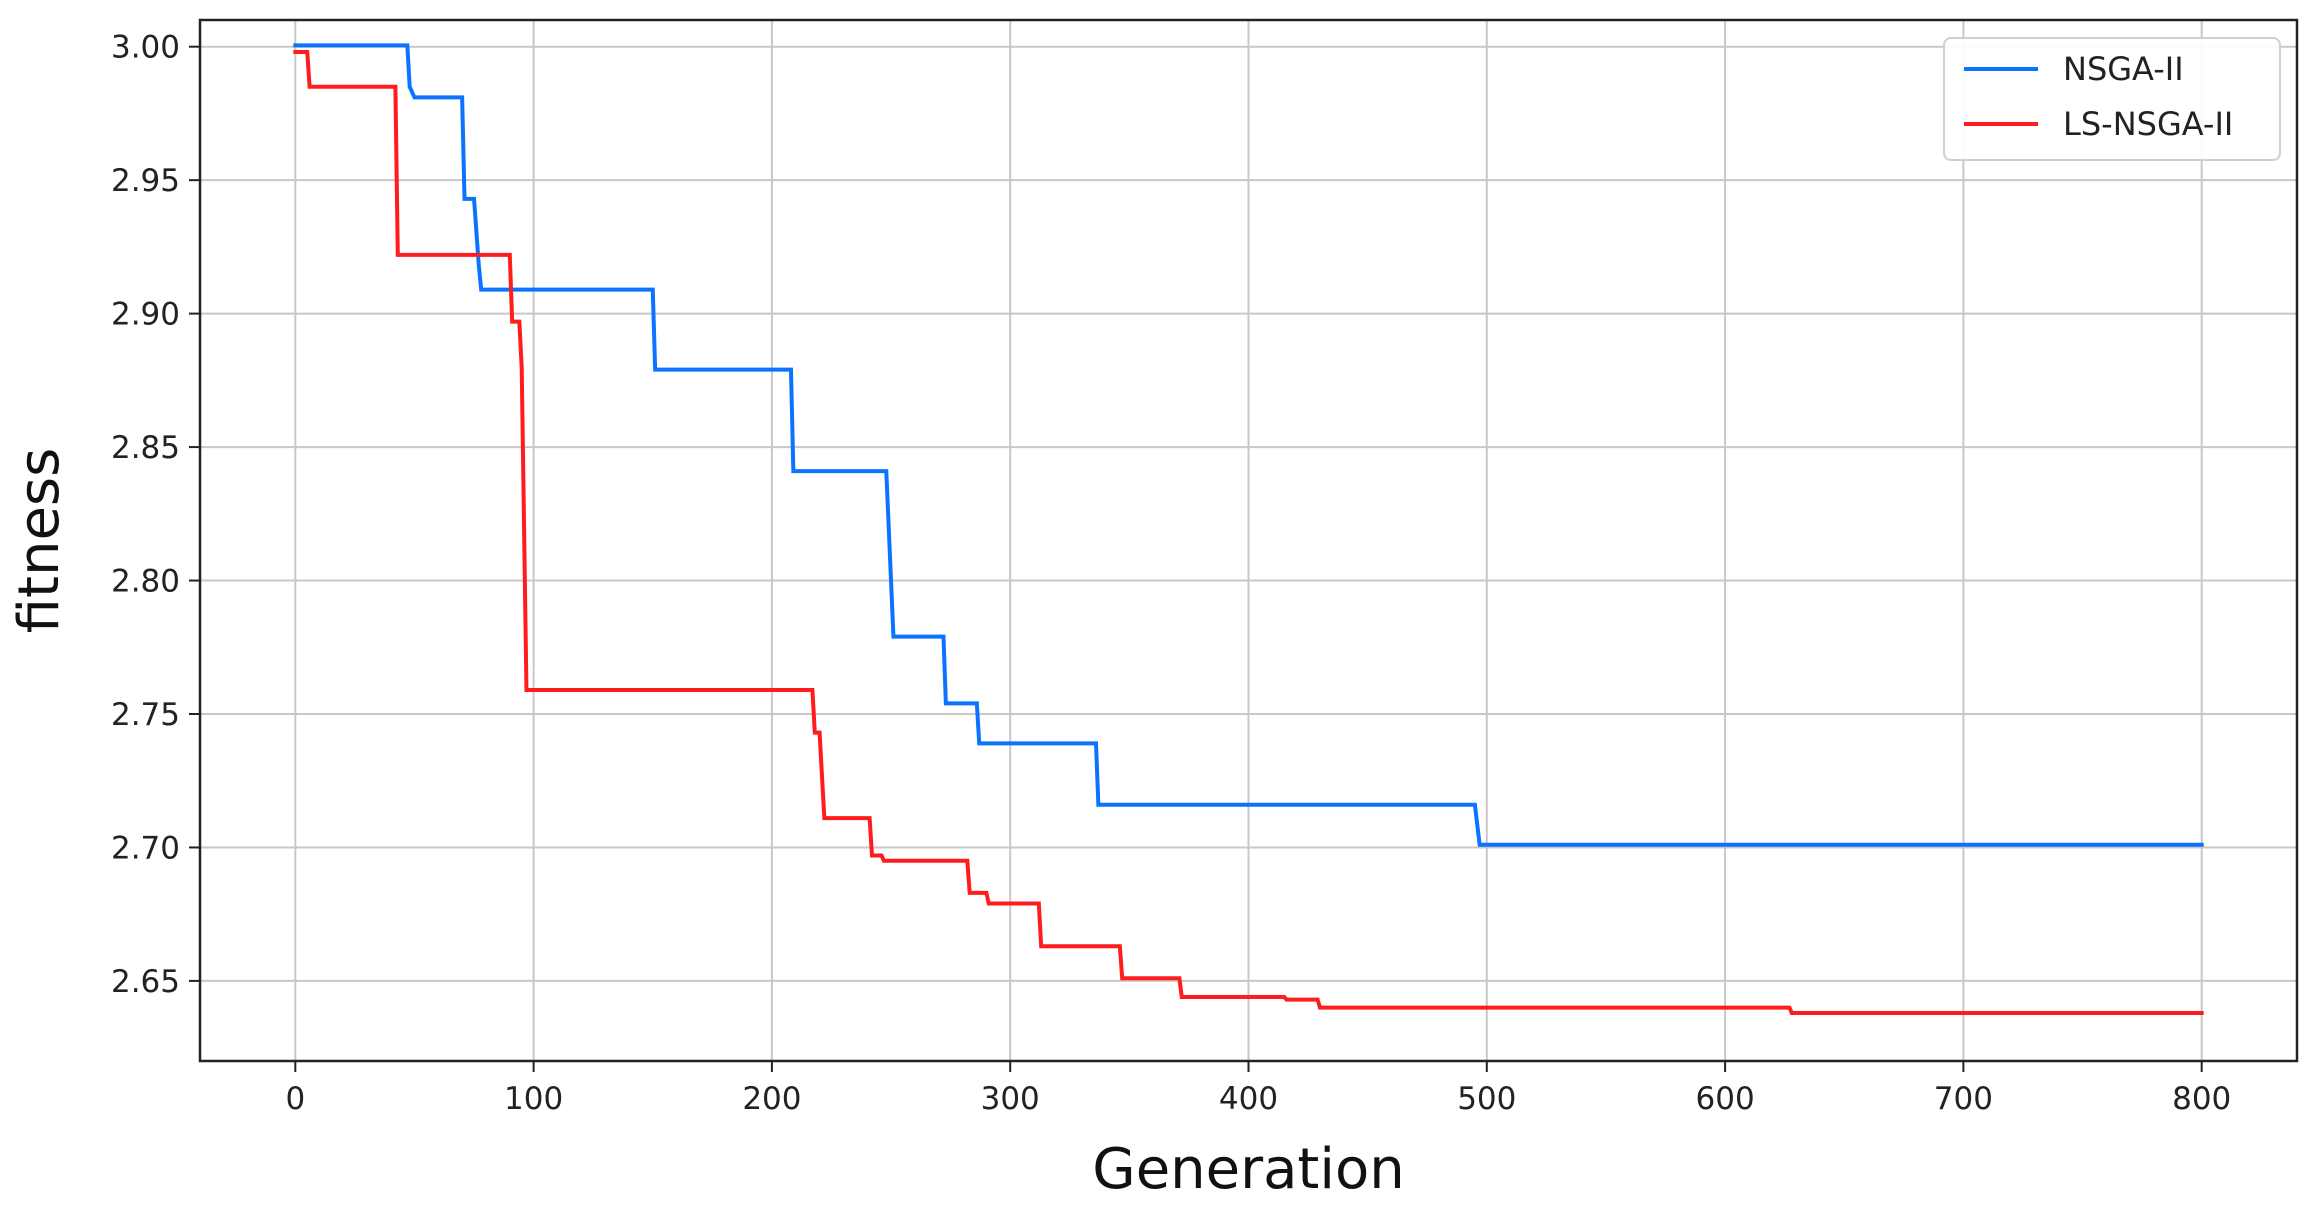 This screenshot has height=1206, width=2310. Describe the element at coordinates (1248, 1169) in the screenshot. I see `x-axis-title: Generation` at that location.